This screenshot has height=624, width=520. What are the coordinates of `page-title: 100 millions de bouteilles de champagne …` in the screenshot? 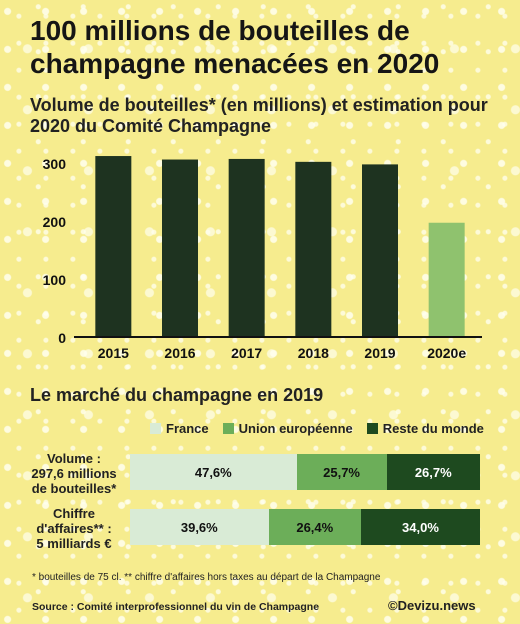 It's located at (235, 47).